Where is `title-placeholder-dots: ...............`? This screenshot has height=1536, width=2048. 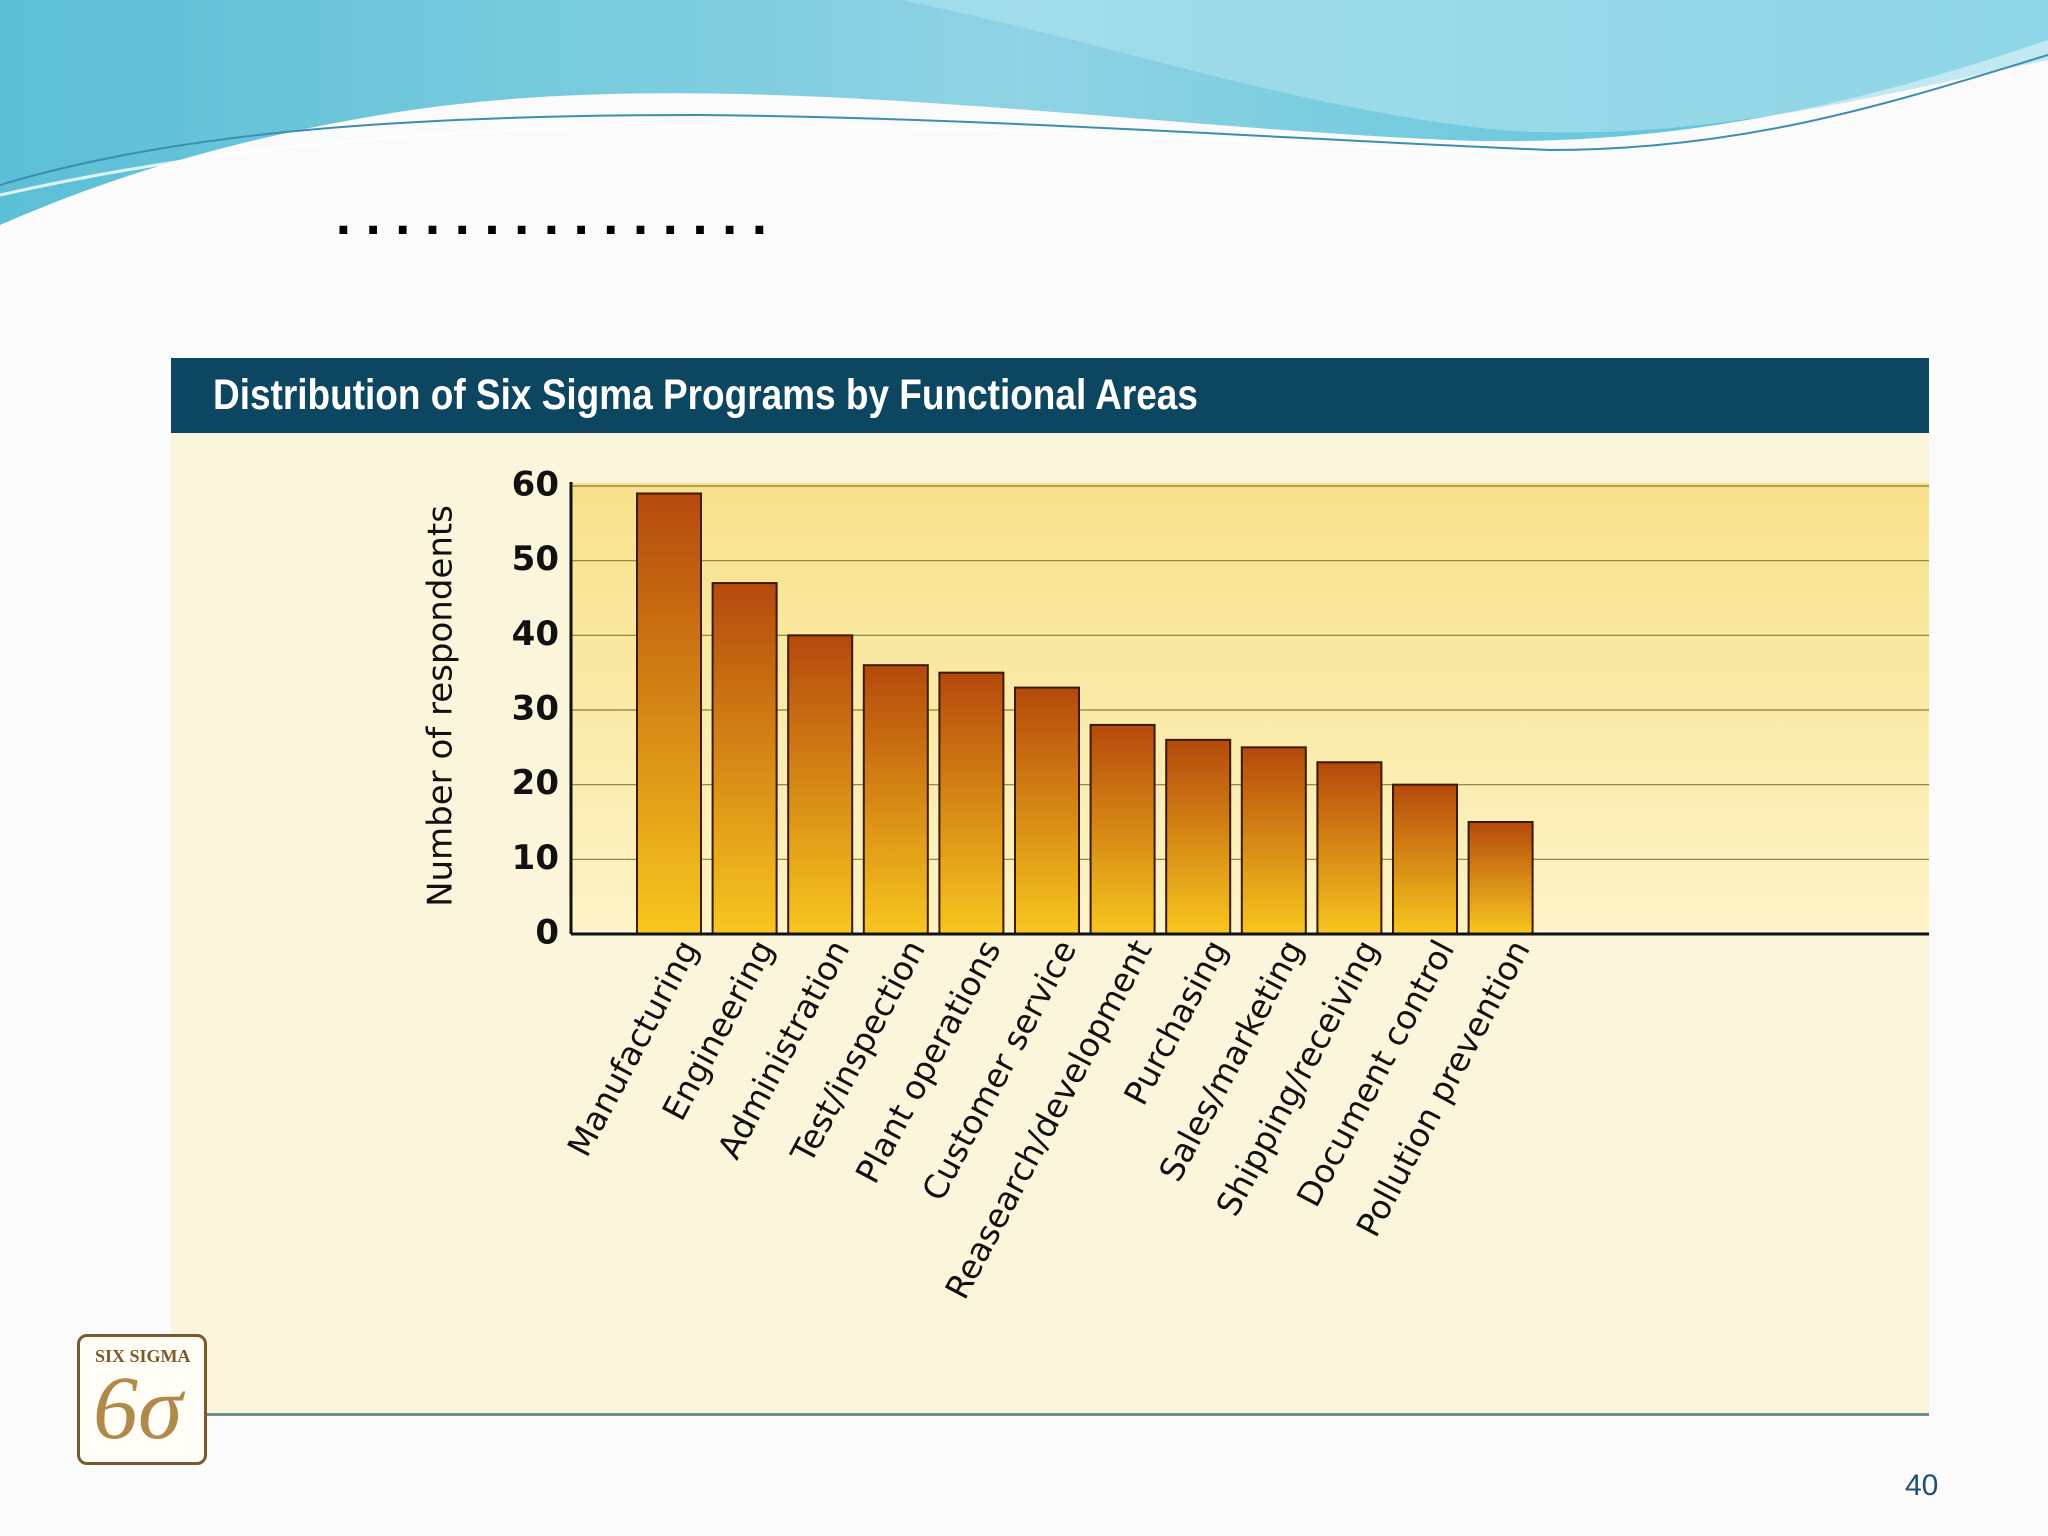
title-placeholder-dots: ............... is located at coordinates (558, 219).